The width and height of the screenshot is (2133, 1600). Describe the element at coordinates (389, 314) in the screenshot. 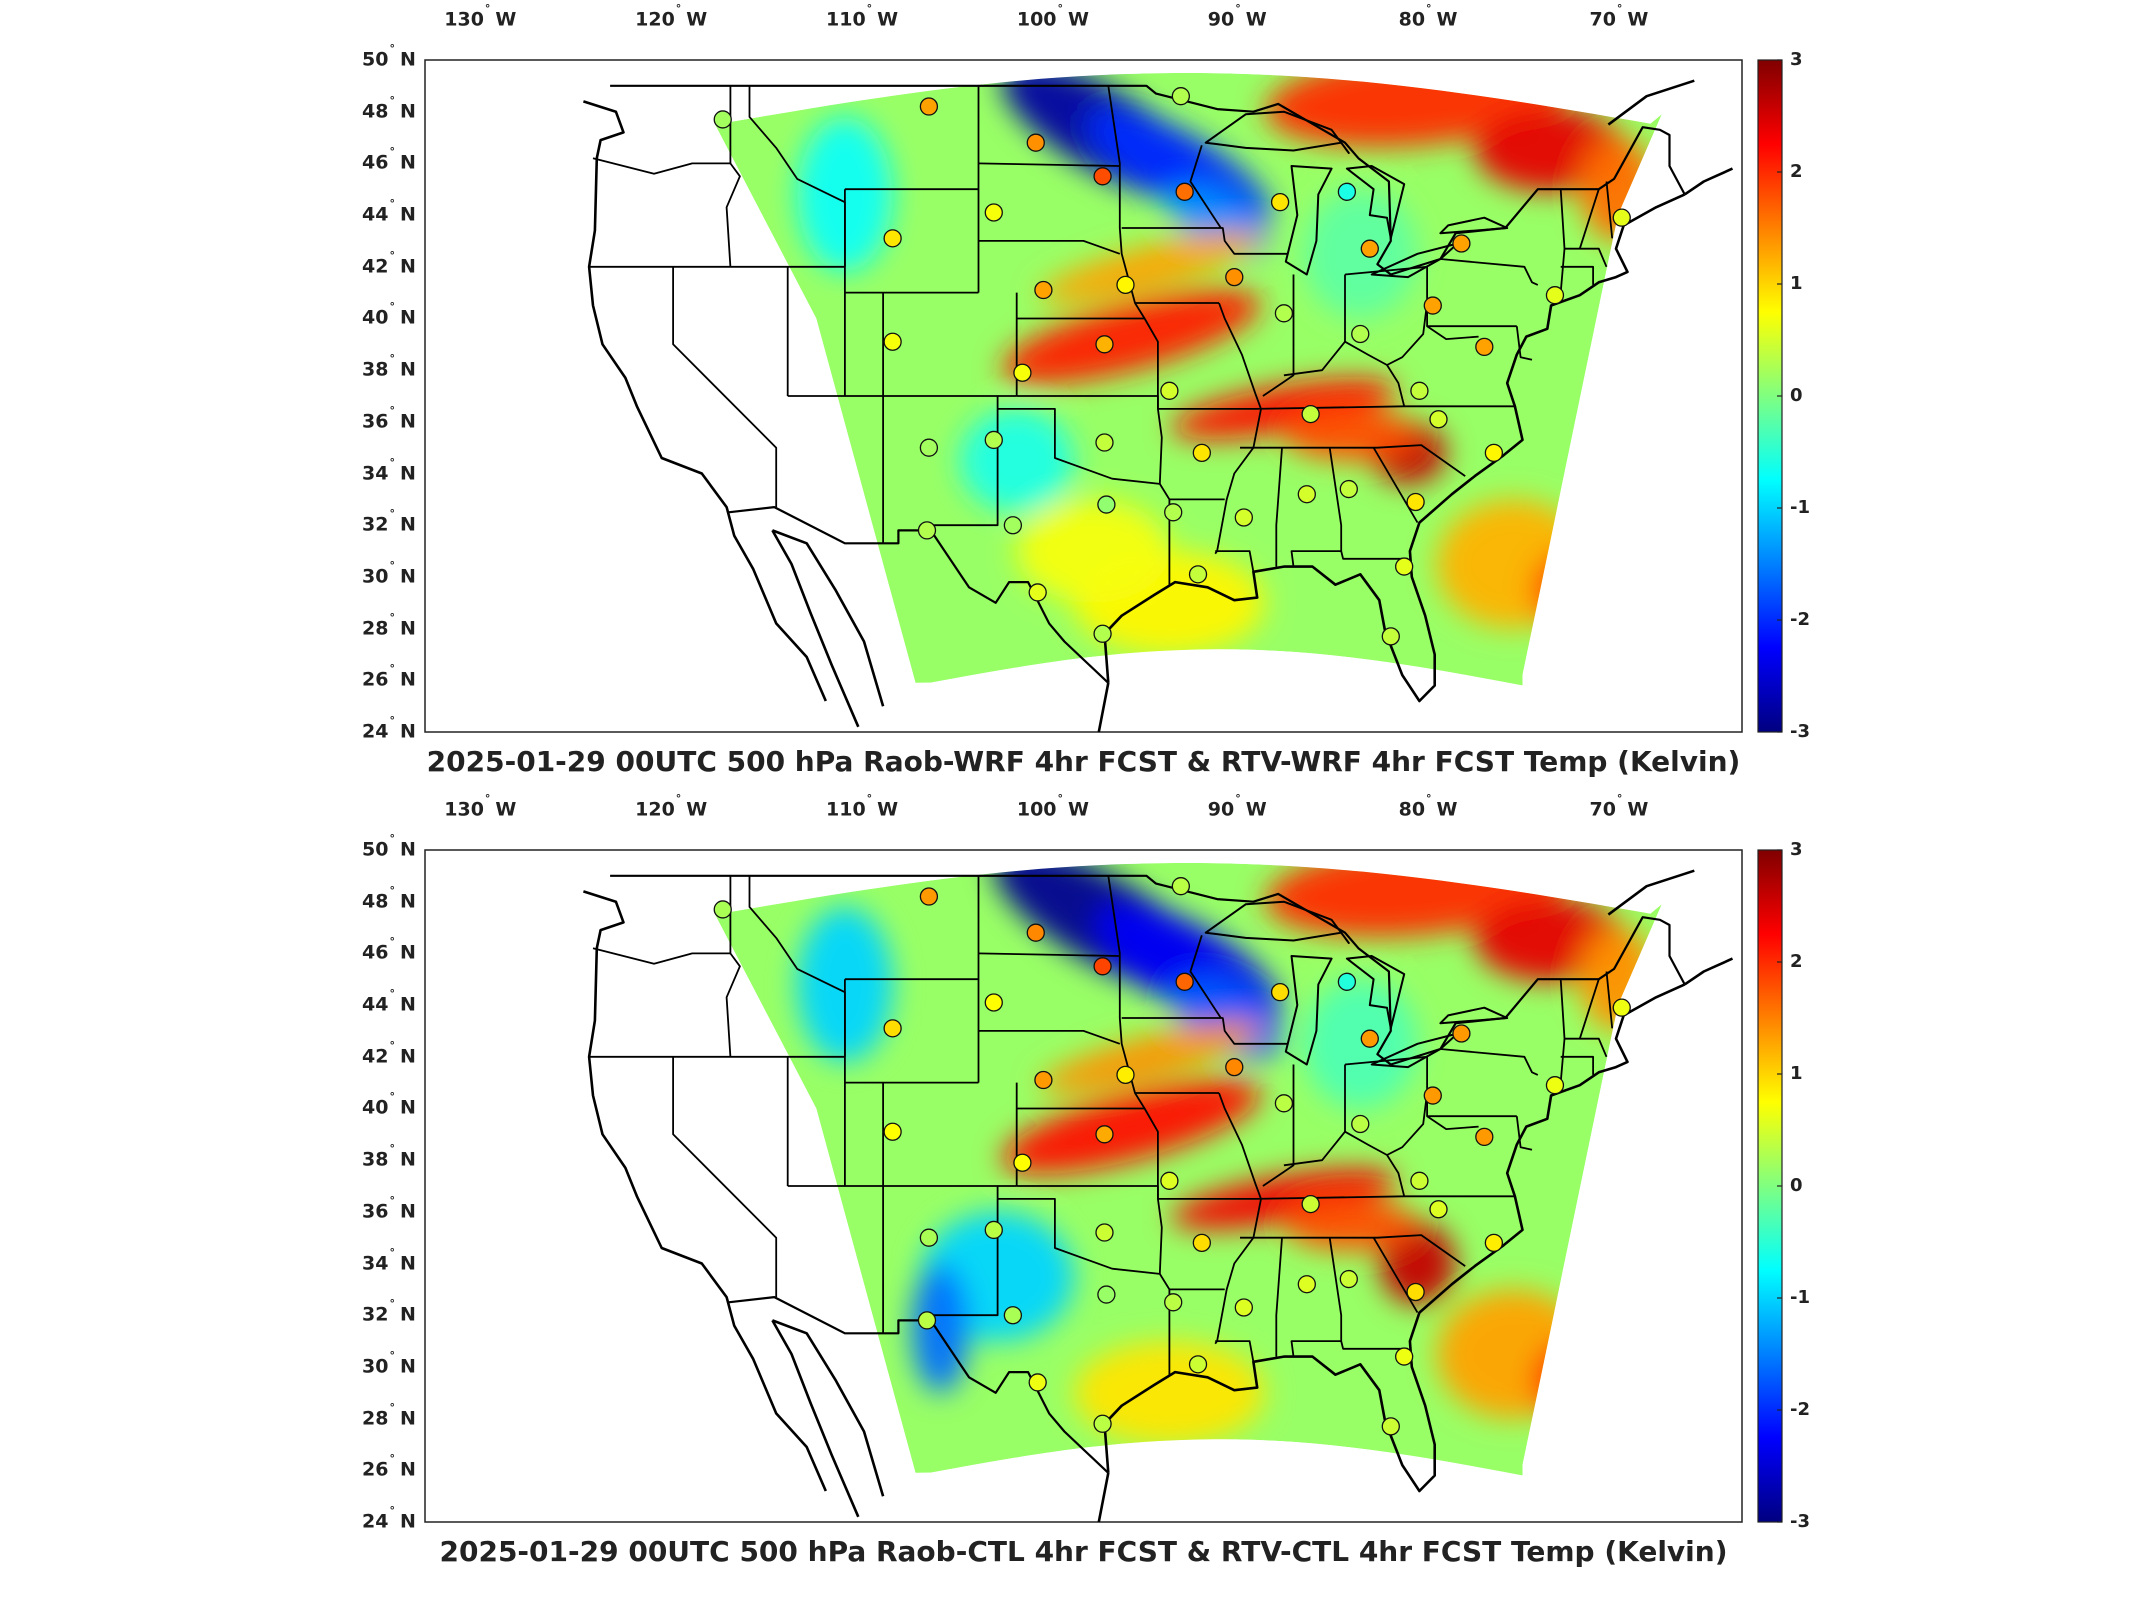

I see `latitude-tick-label: 40° N` at that location.